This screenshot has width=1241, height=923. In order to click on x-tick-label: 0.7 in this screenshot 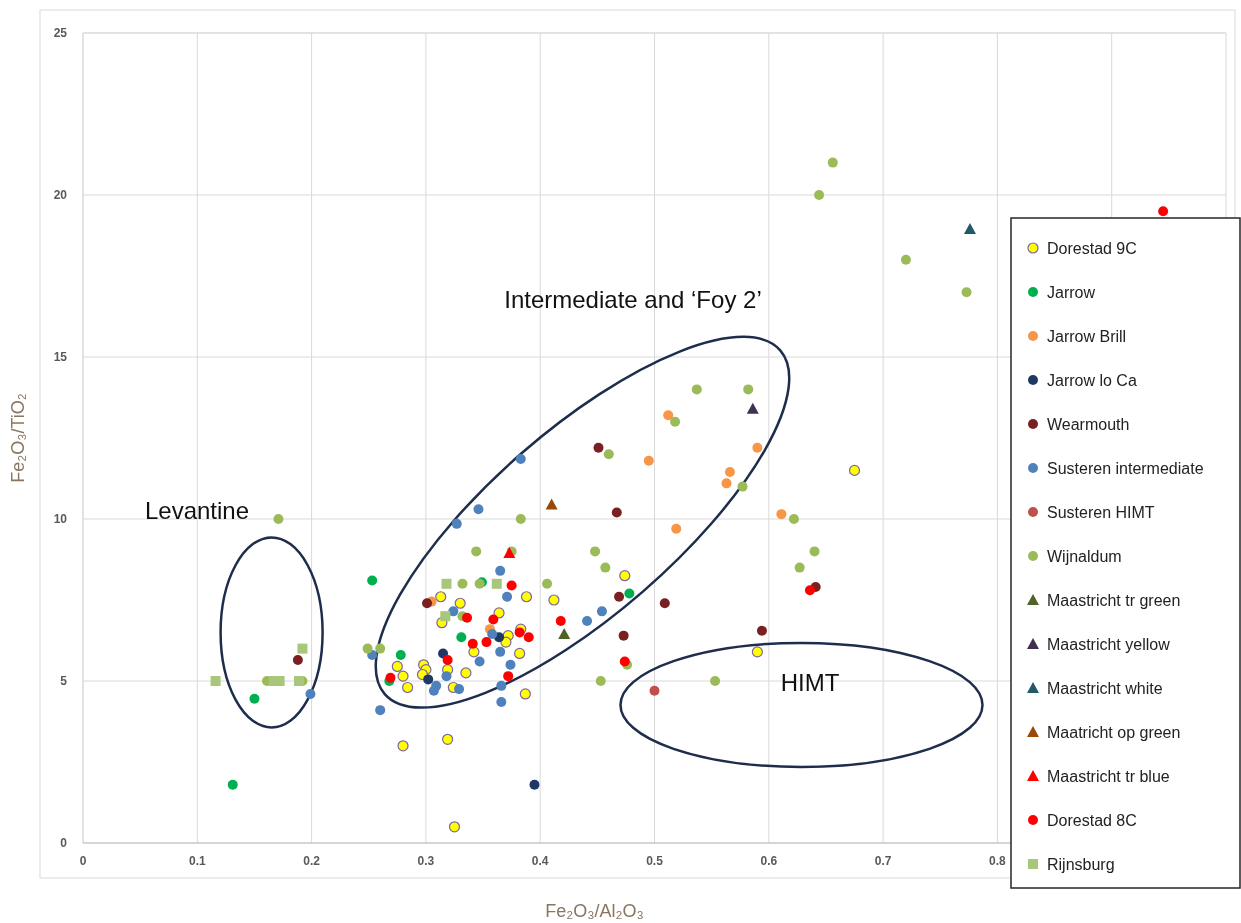, I will do `click(883, 861)`.